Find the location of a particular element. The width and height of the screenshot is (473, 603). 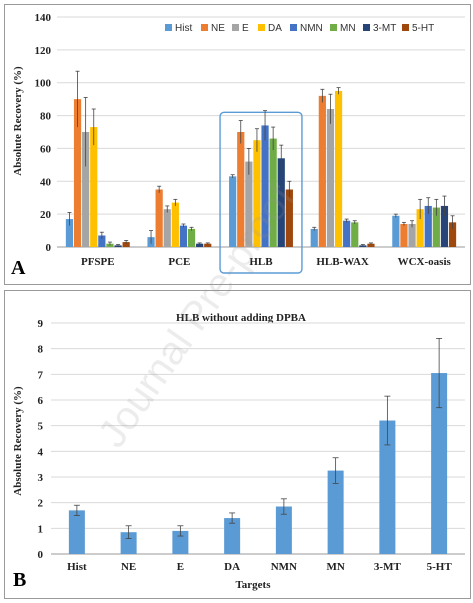

chart-b-x-tick-label: Hist is located at coordinates (77, 567).